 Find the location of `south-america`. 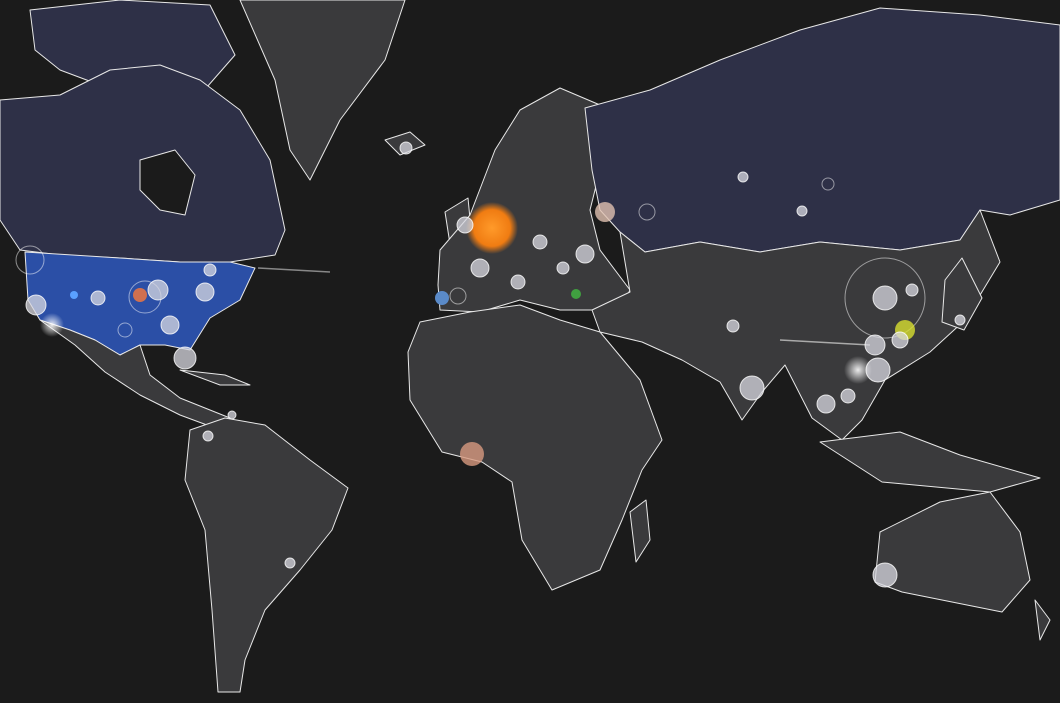

south-america is located at coordinates (266, 555).